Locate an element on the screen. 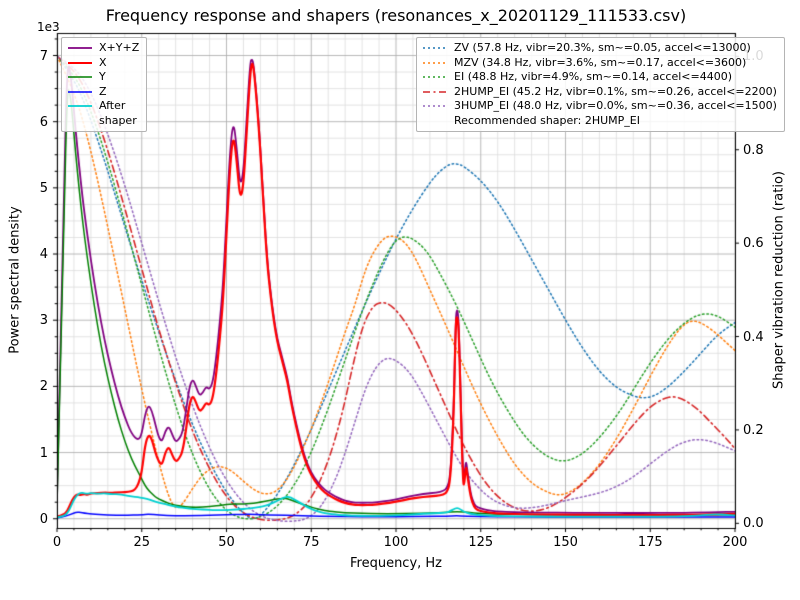 The height and width of the screenshot is (600, 800). y-right-tick-label: 0.0 is located at coordinates (753, 524).